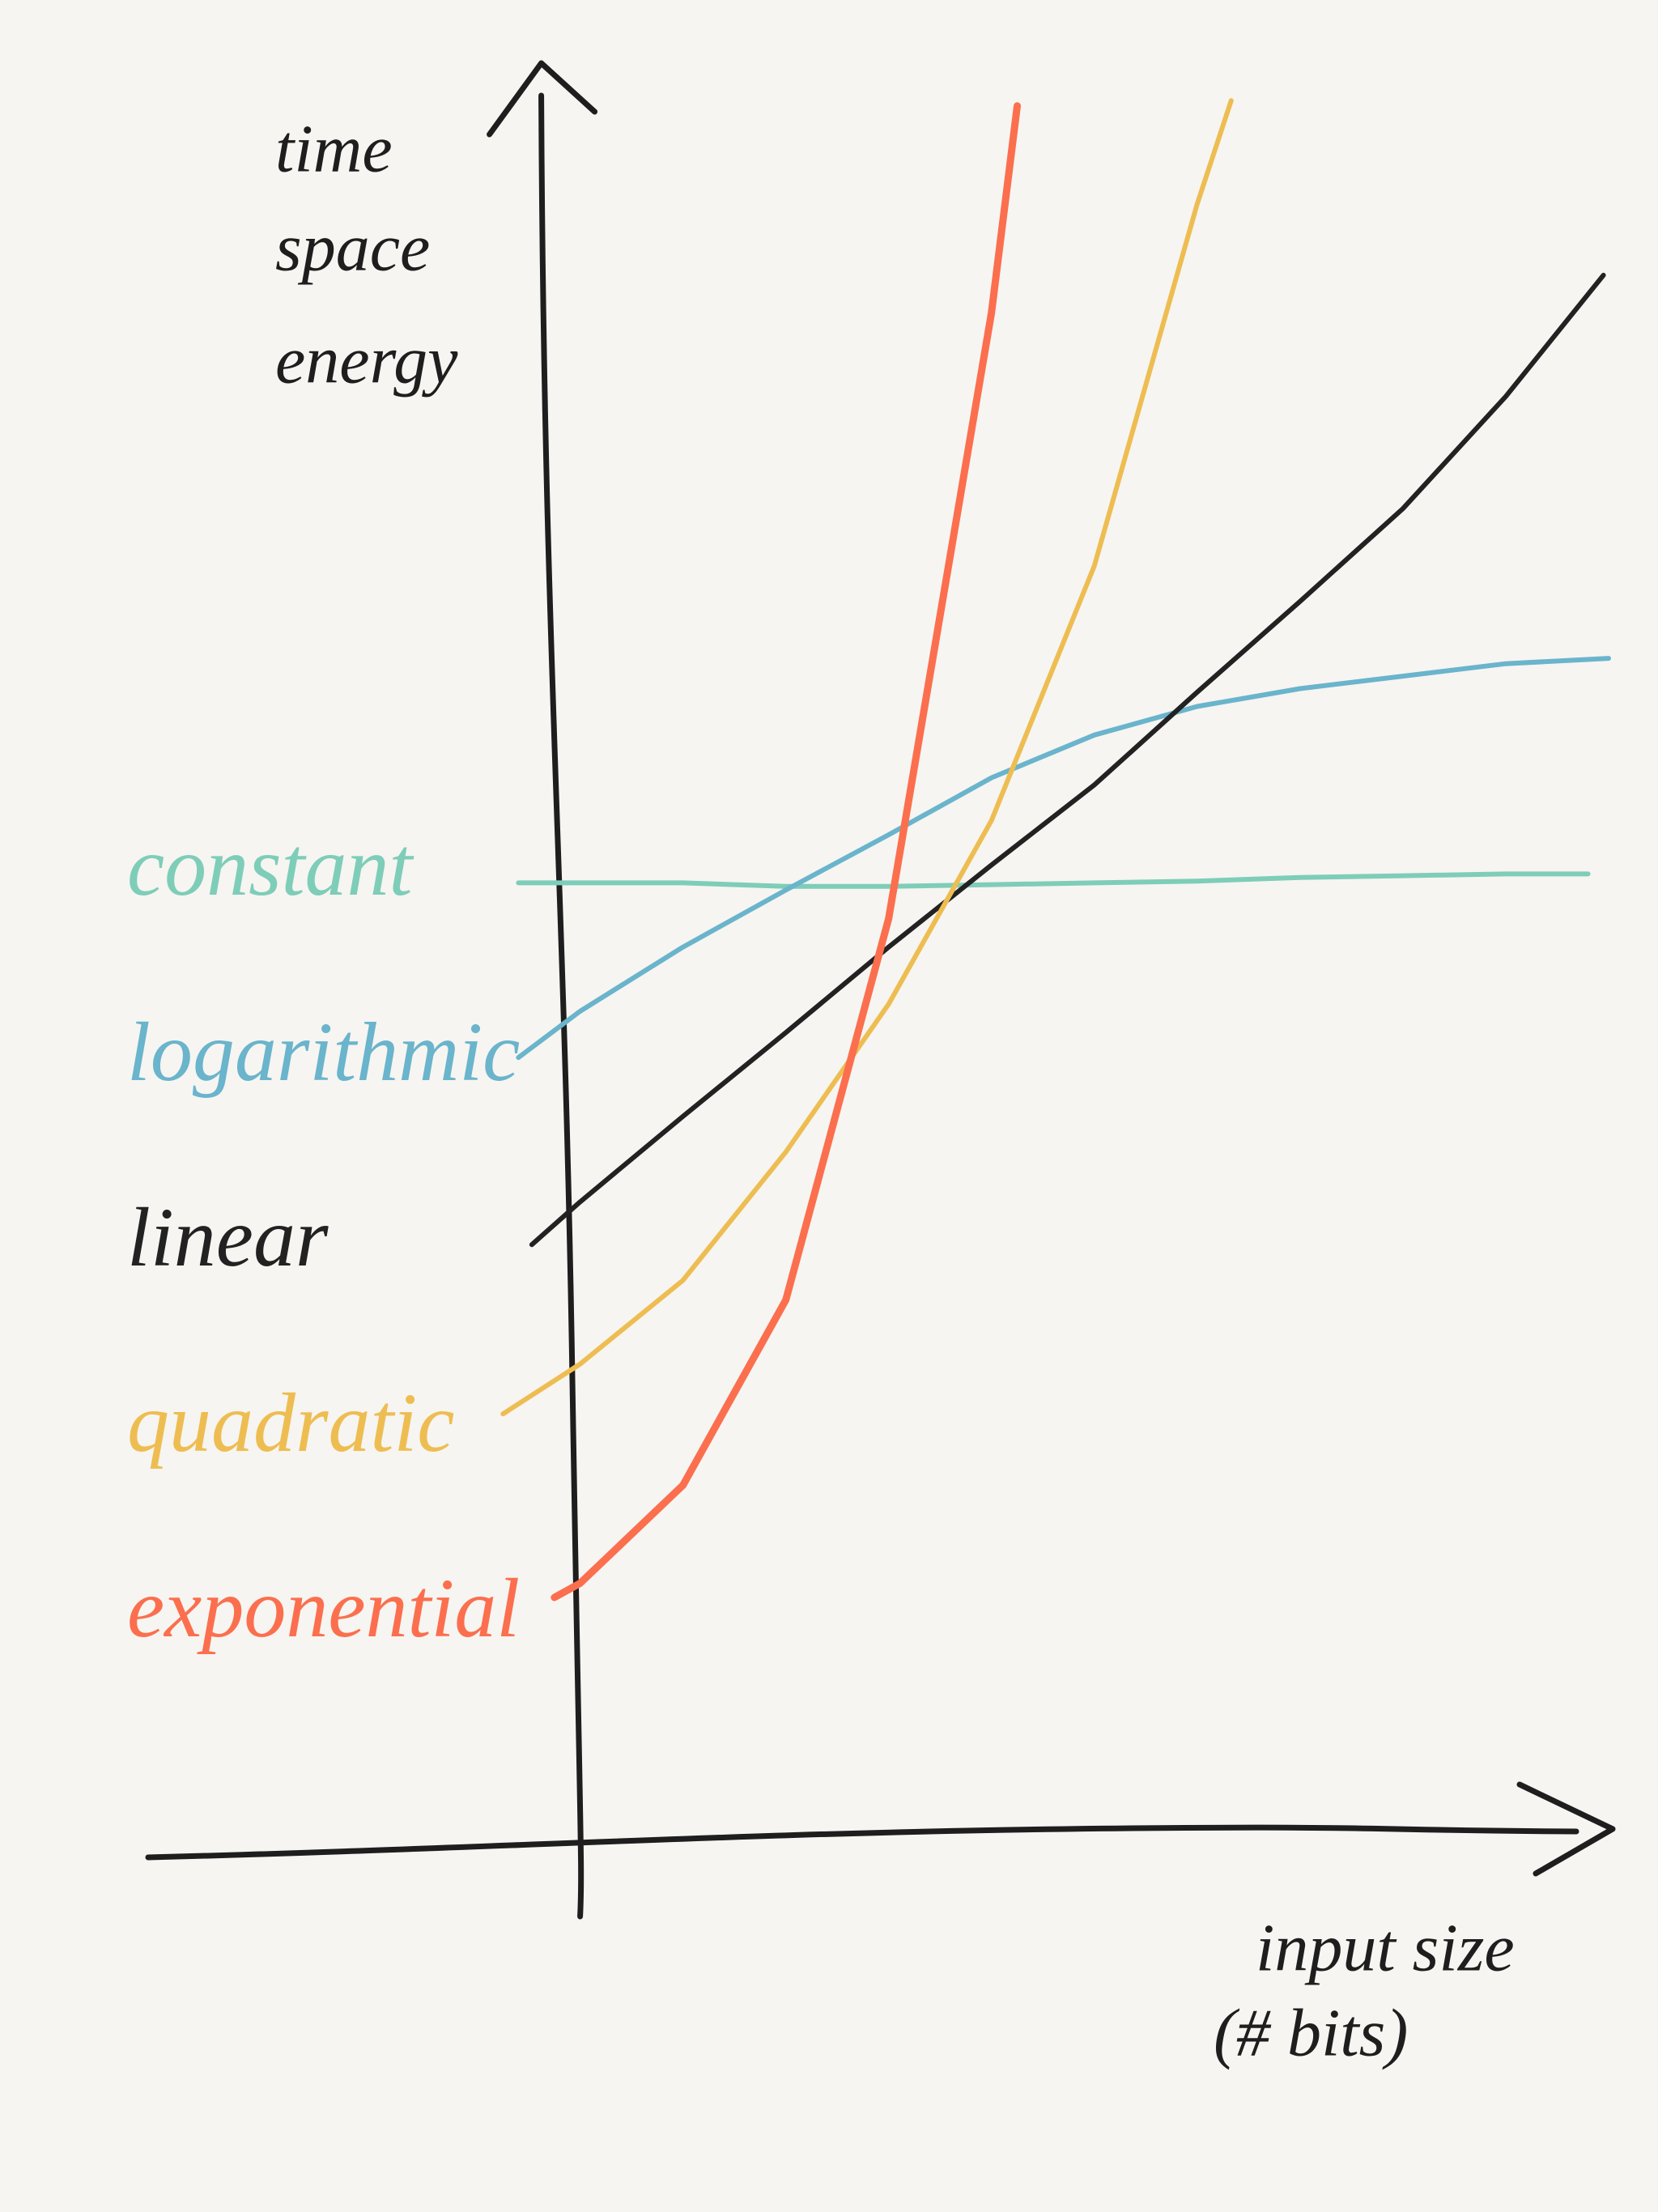  I want to click on y-axis, so click(561, 1006).